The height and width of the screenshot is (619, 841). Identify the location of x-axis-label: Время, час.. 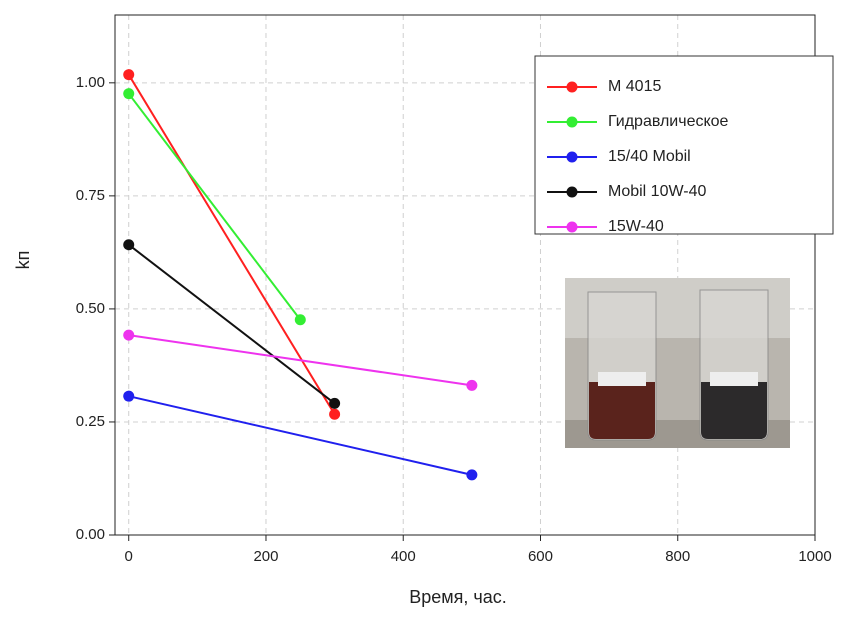
(458, 597).